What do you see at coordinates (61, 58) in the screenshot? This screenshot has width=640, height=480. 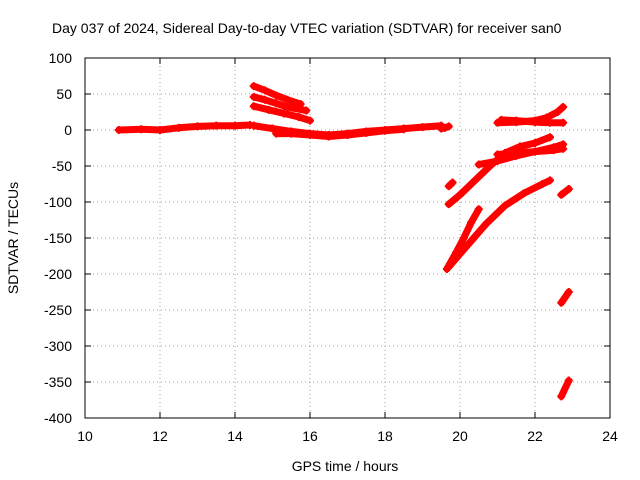 I see `y-tick-label: 100` at bounding box center [61, 58].